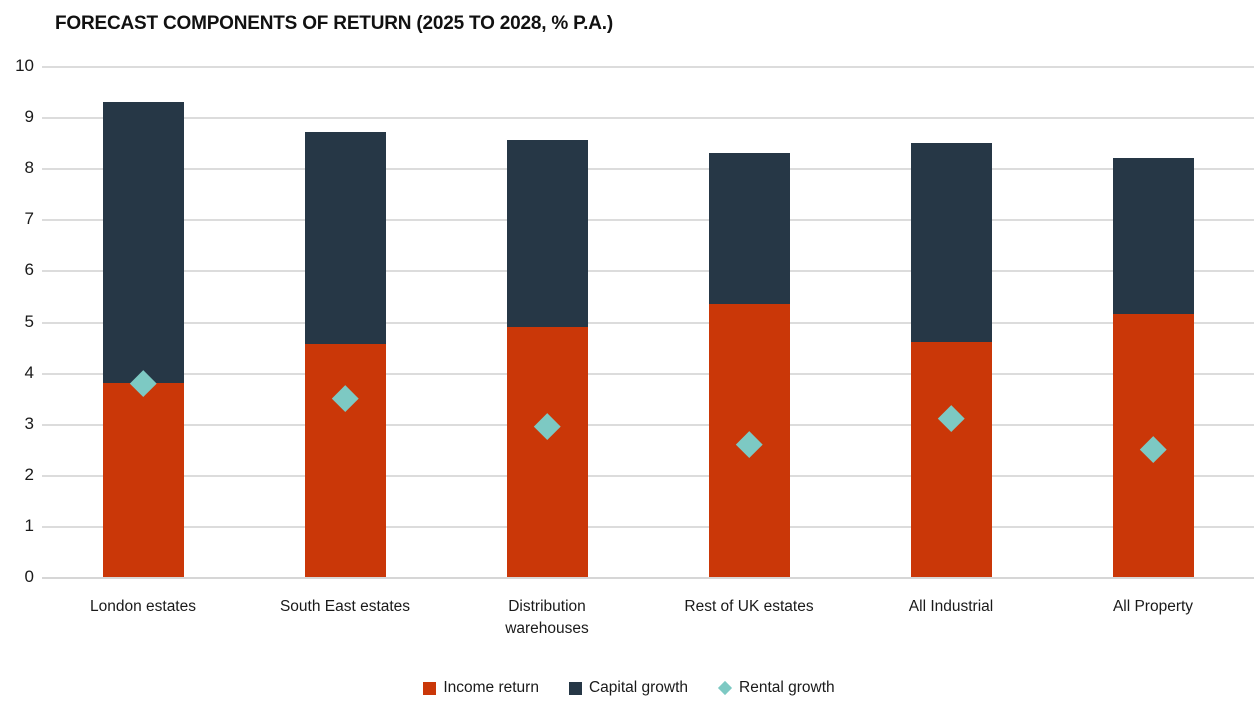 Image resolution: width=1258 pixels, height=704 pixels. Describe the element at coordinates (29, 321) in the screenshot. I see `y-axis-tick-label: 5` at that location.